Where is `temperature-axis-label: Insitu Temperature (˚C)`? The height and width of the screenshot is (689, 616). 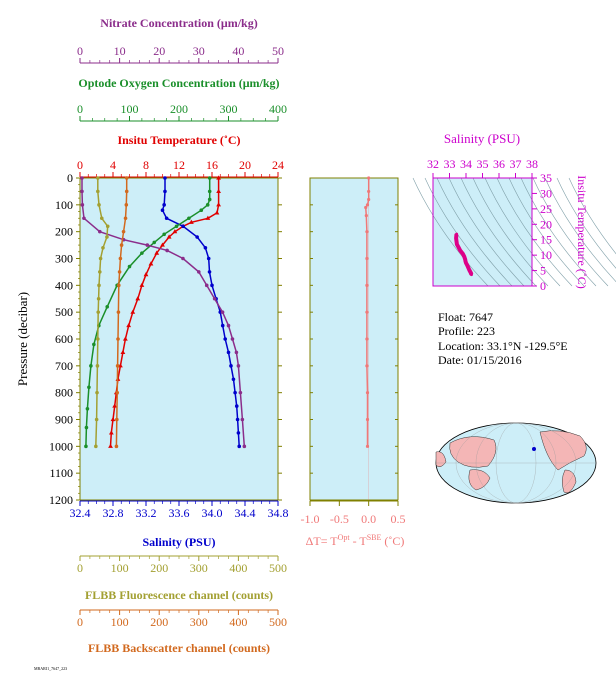
temperature-axis-label: Insitu Temperature (˚C) is located at coordinates (178, 140).